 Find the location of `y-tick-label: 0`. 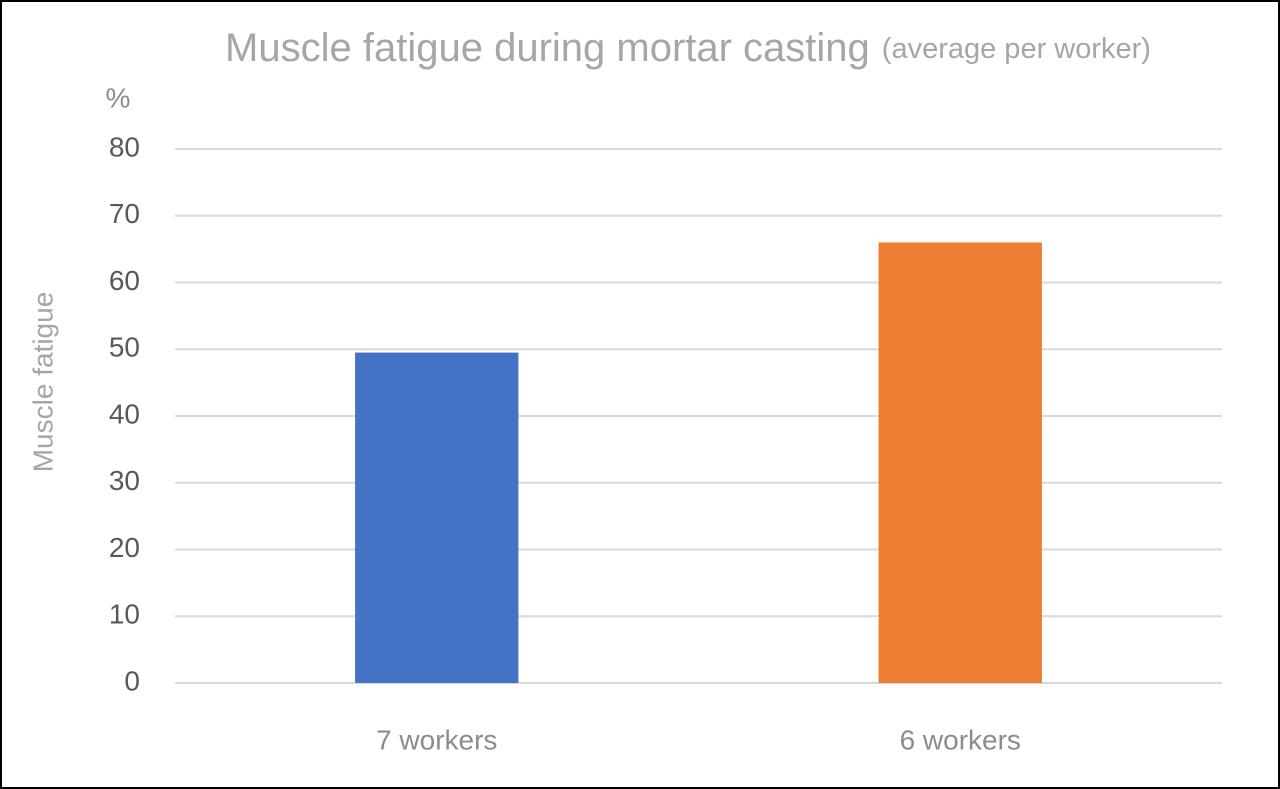

y-tick-label: 0 is located at coordinates (132, 680).